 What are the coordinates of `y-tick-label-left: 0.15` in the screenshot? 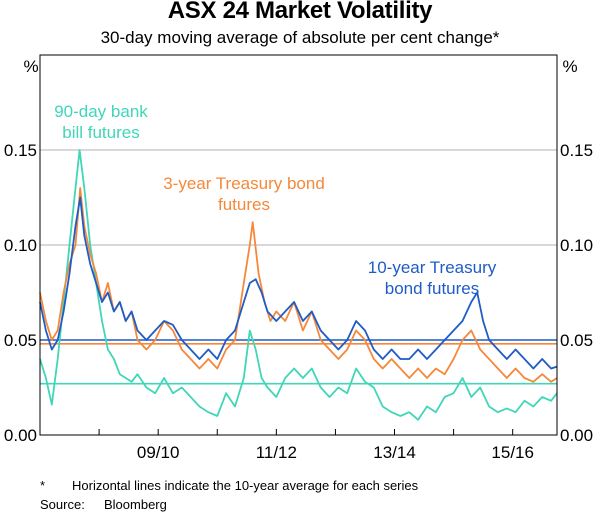 It's located at (20, 150).